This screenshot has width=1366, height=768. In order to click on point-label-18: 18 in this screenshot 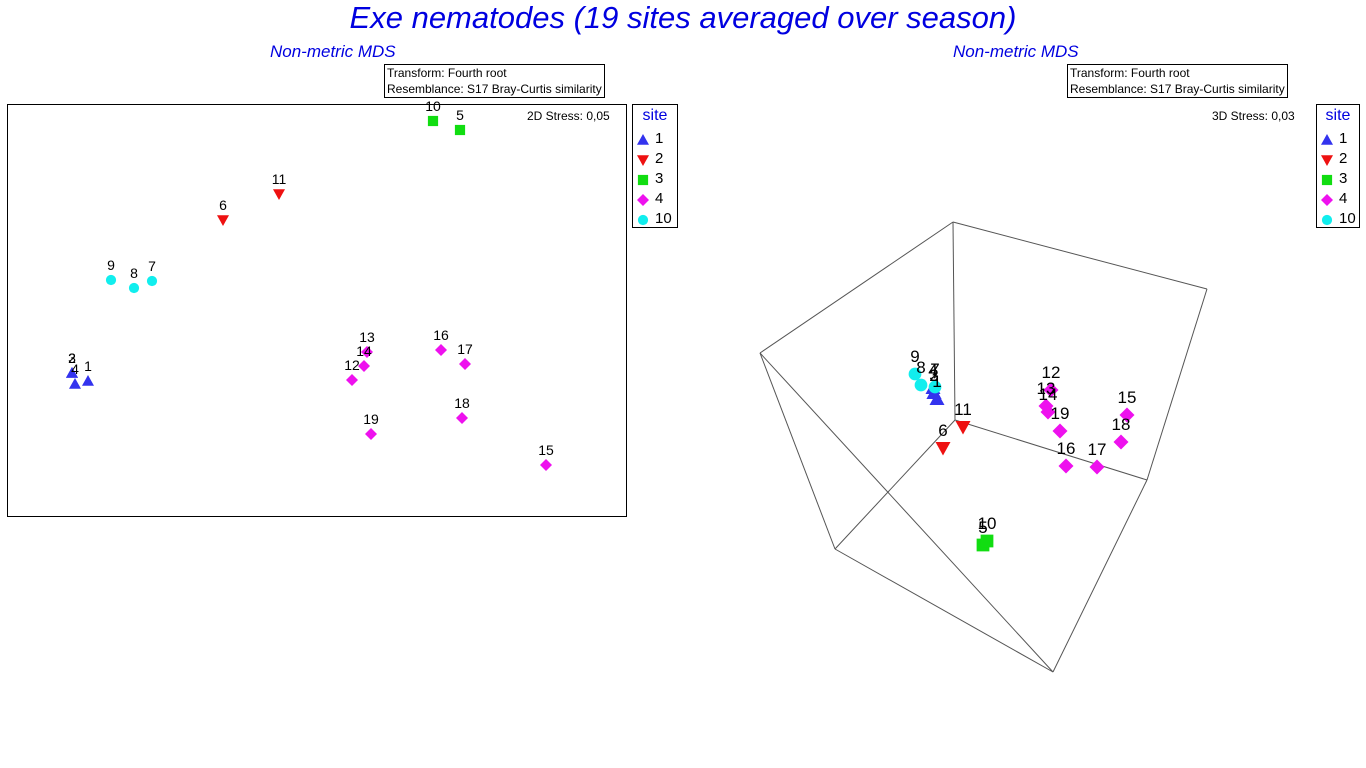, I will do `click(1121, 424)`.